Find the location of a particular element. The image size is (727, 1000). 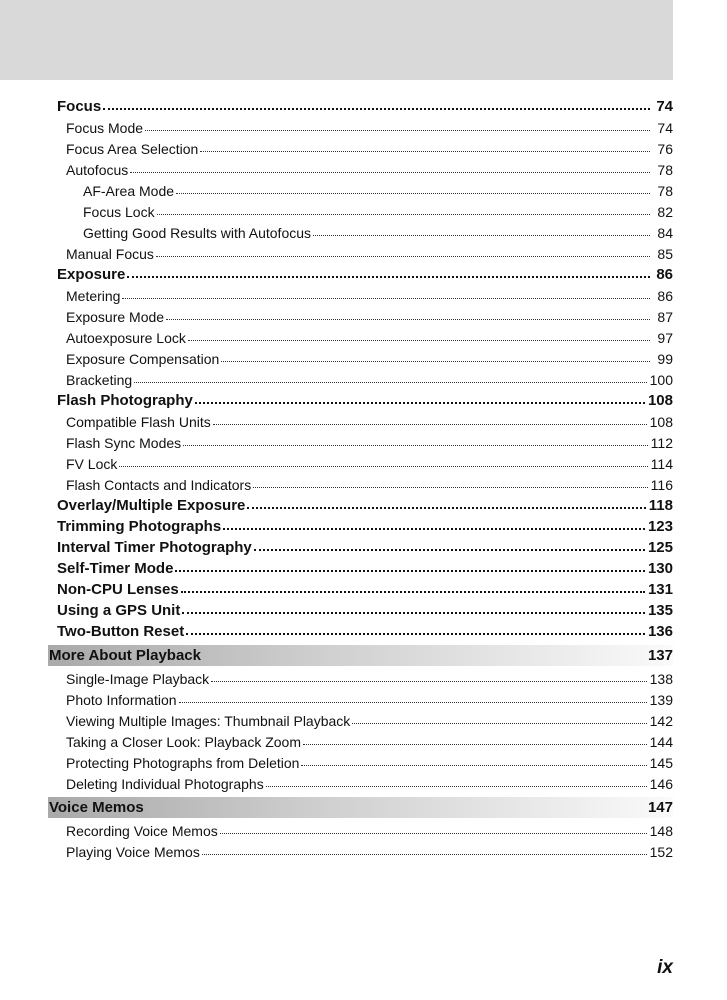

toc-entry: Autofocus 78 is located at coordinates (360, 167).